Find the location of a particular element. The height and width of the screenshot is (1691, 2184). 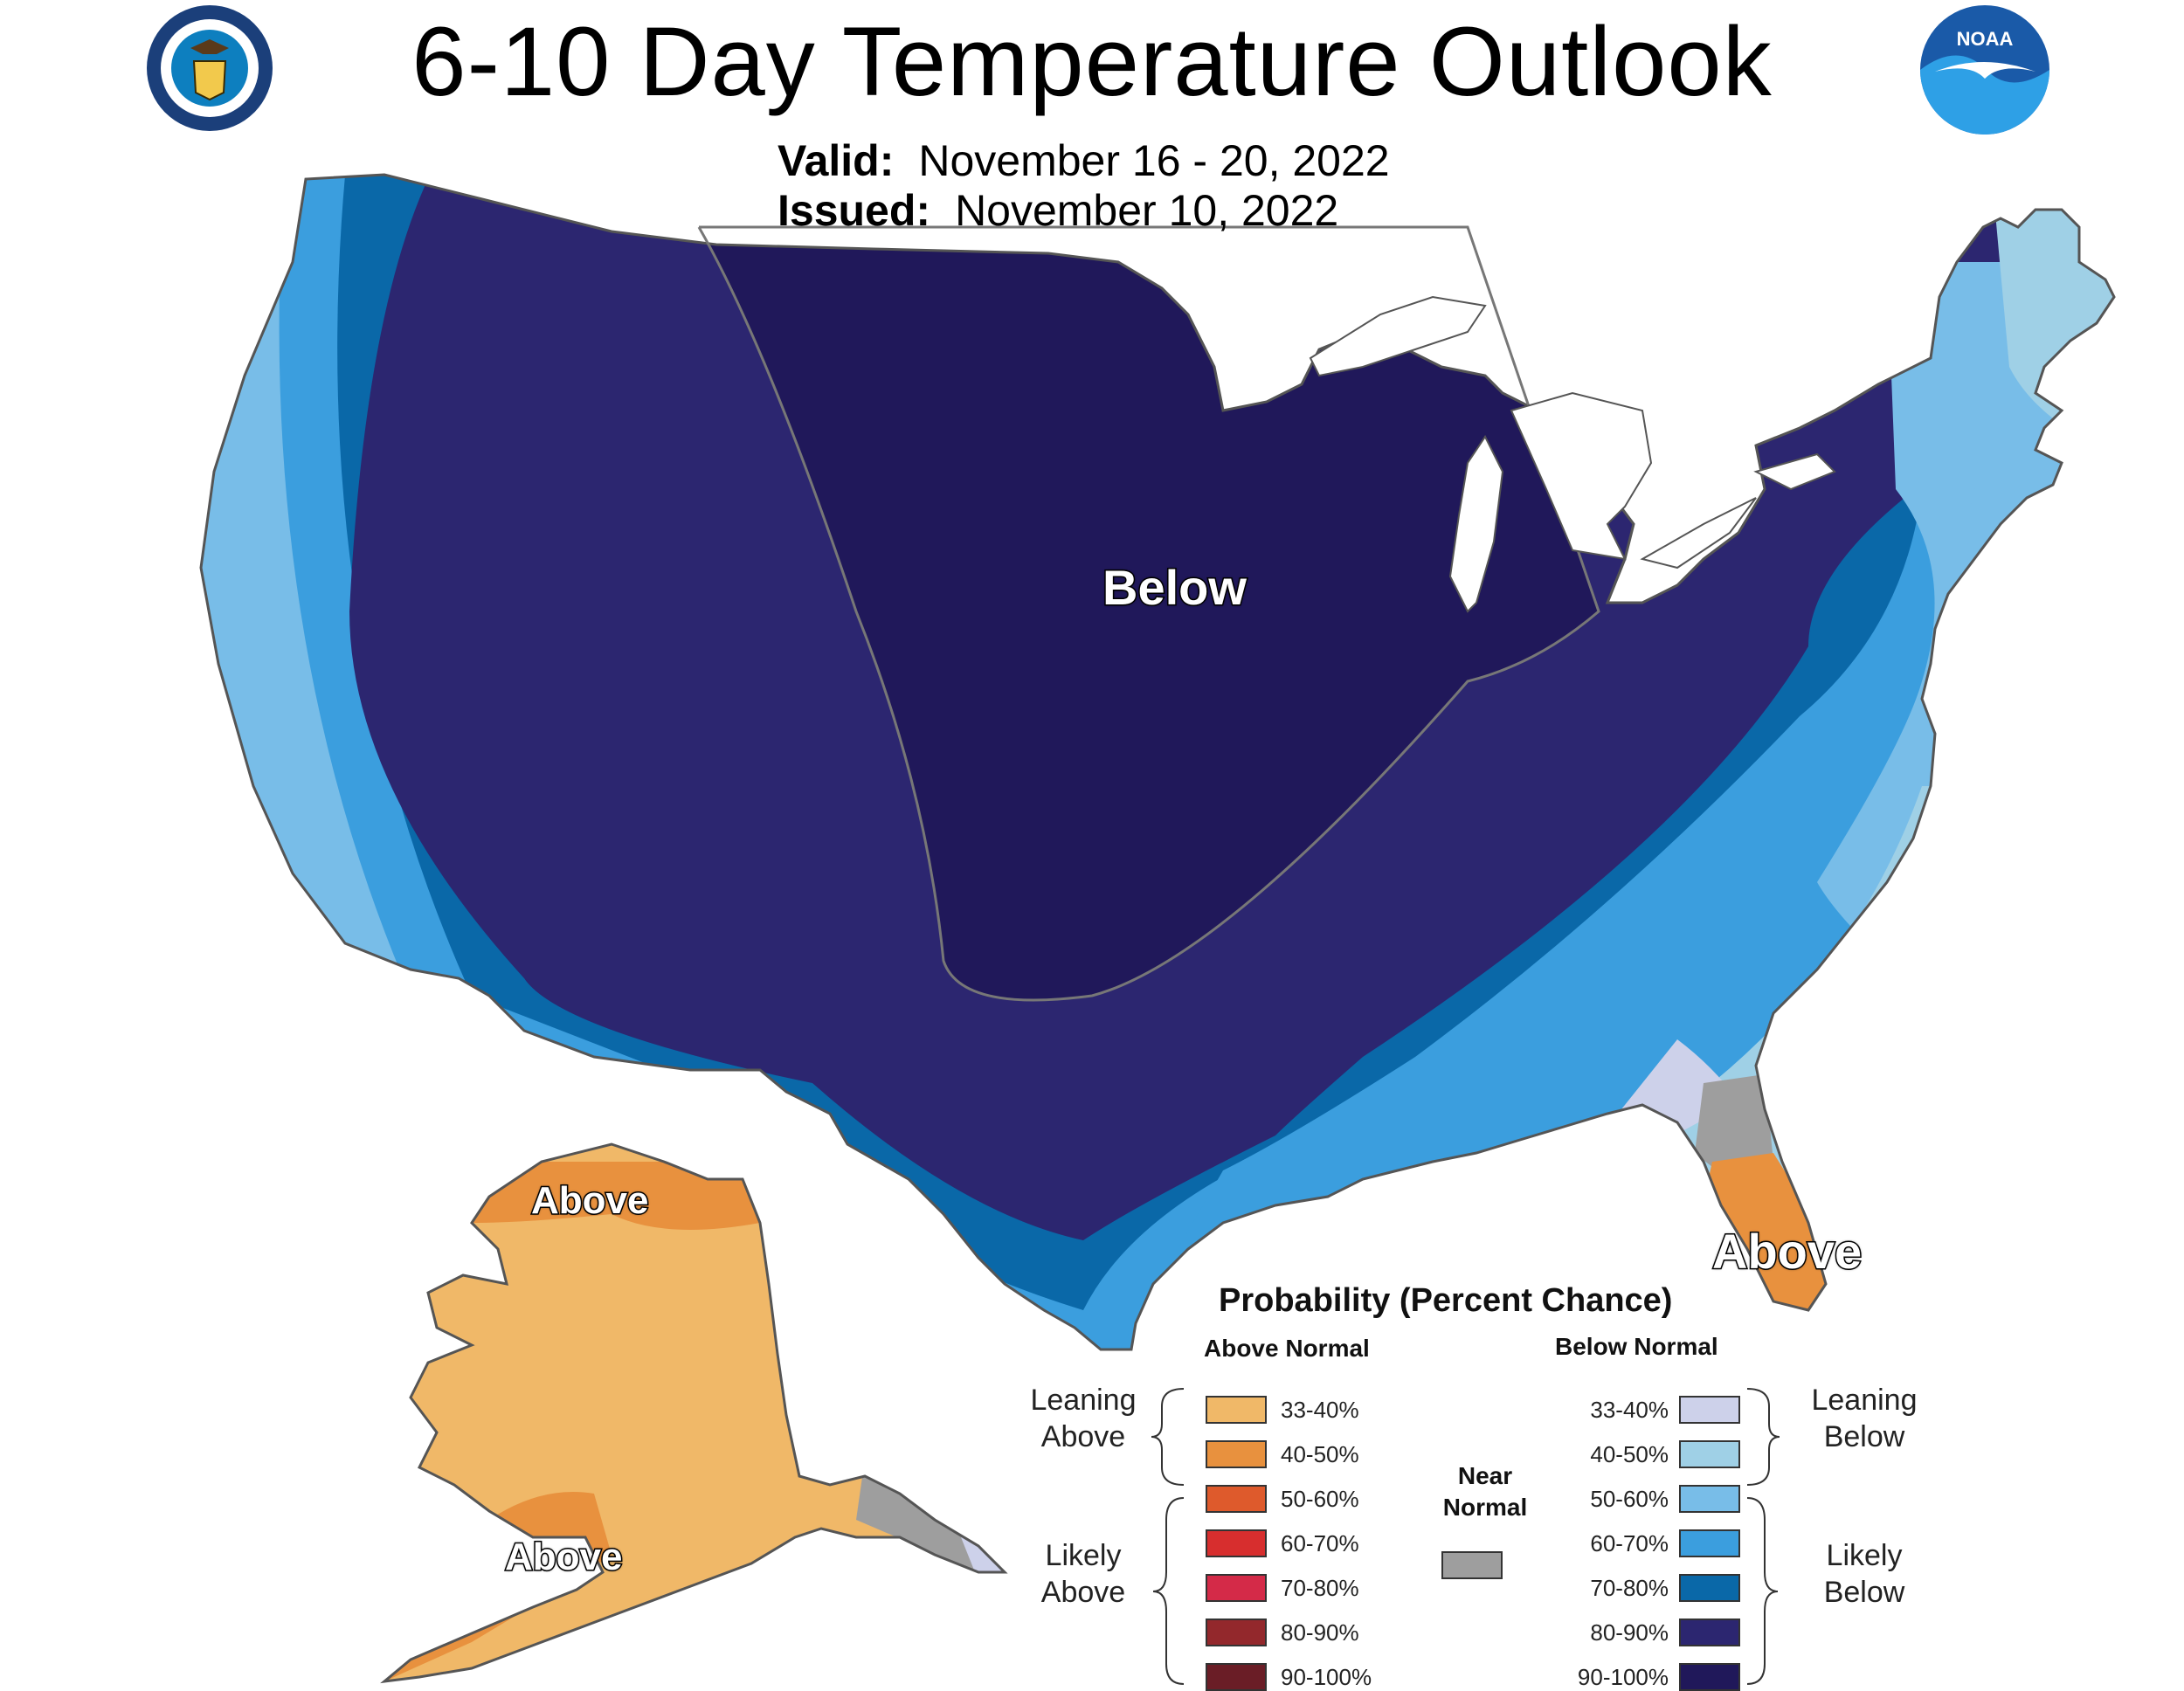

alaska-shading is located at coordinates (694, 1412).